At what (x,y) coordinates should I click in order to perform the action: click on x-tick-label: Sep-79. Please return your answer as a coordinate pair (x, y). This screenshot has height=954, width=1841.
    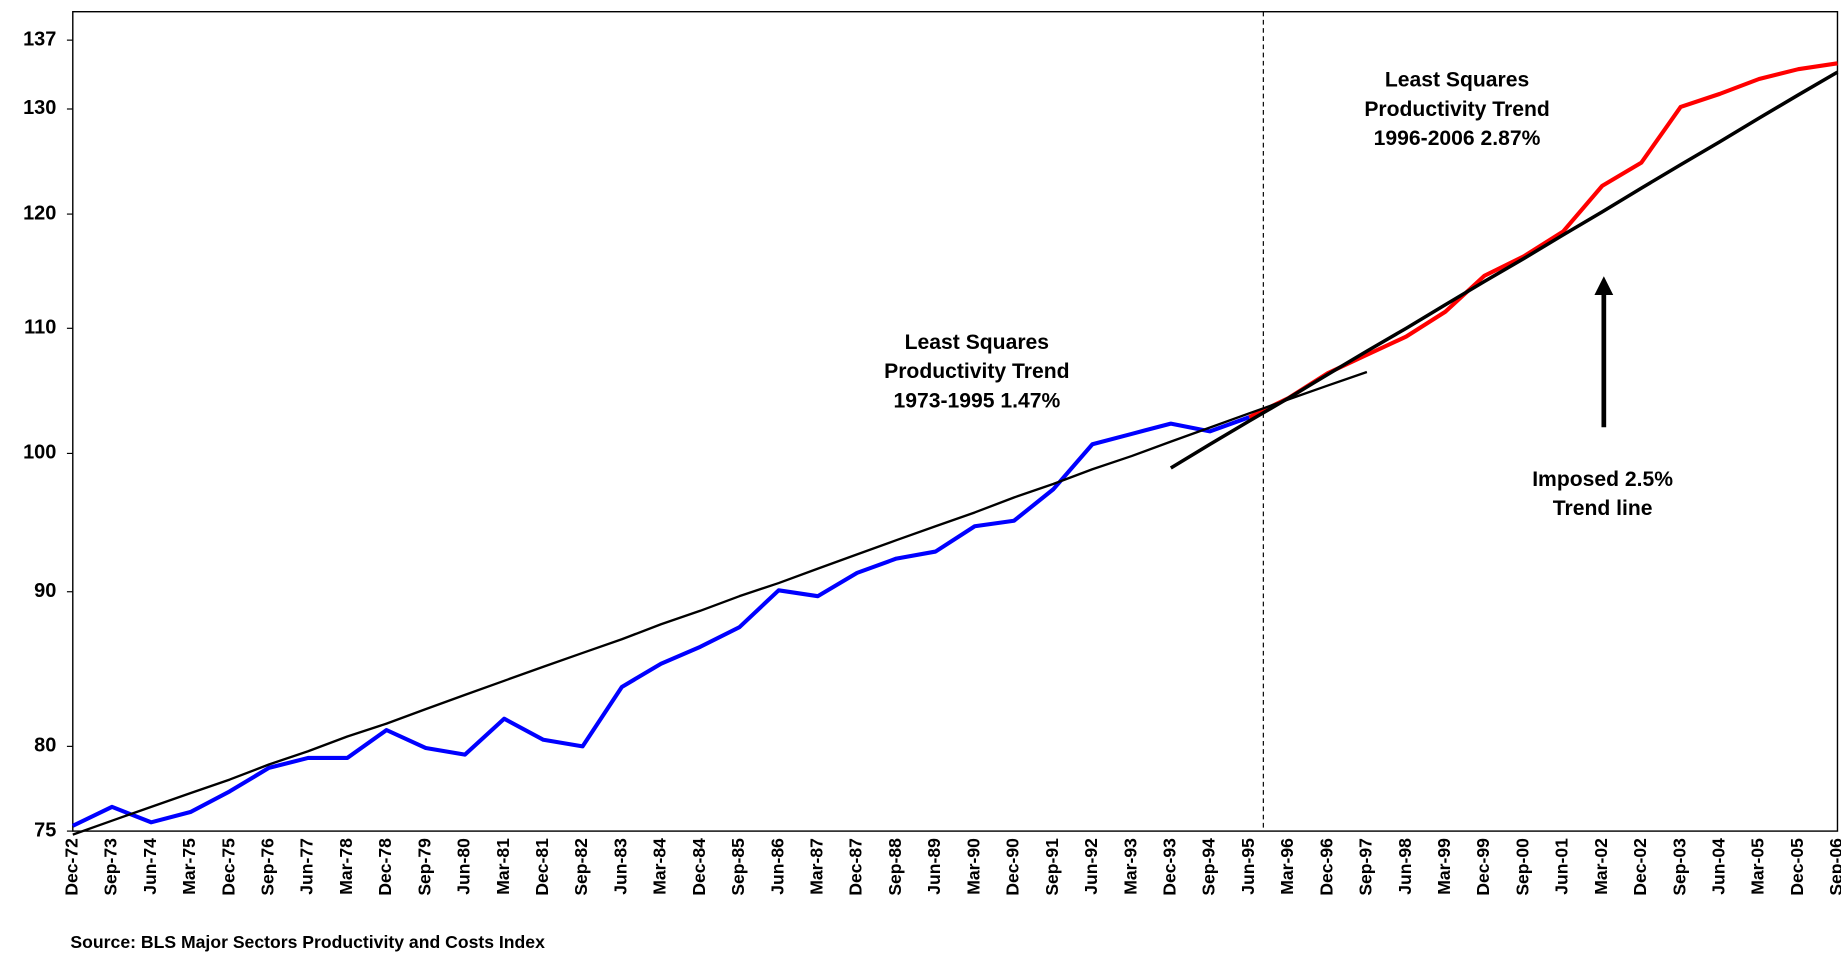
    Looking at the image, I should click on (424, 867).